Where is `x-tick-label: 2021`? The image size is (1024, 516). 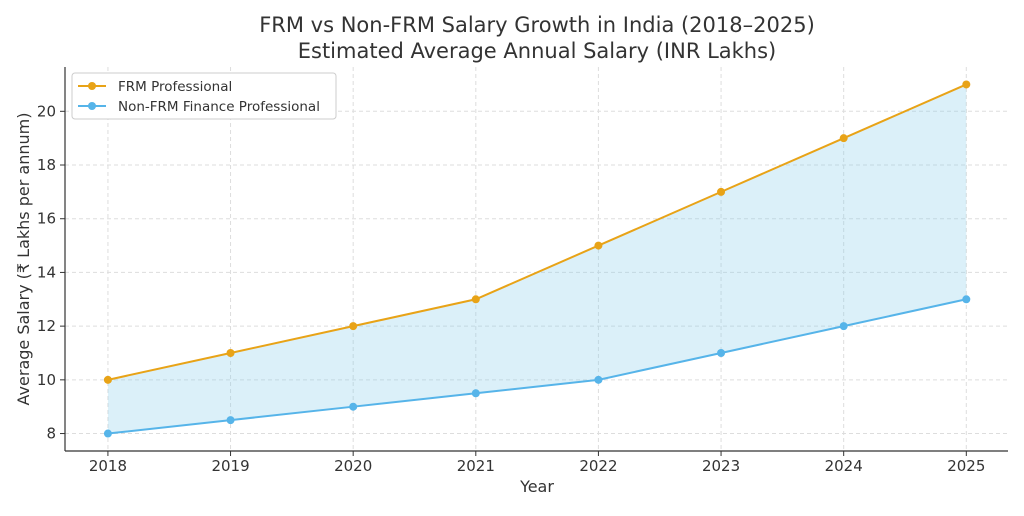 x-tick-label: 2021 is located at coordinates (476, 466).